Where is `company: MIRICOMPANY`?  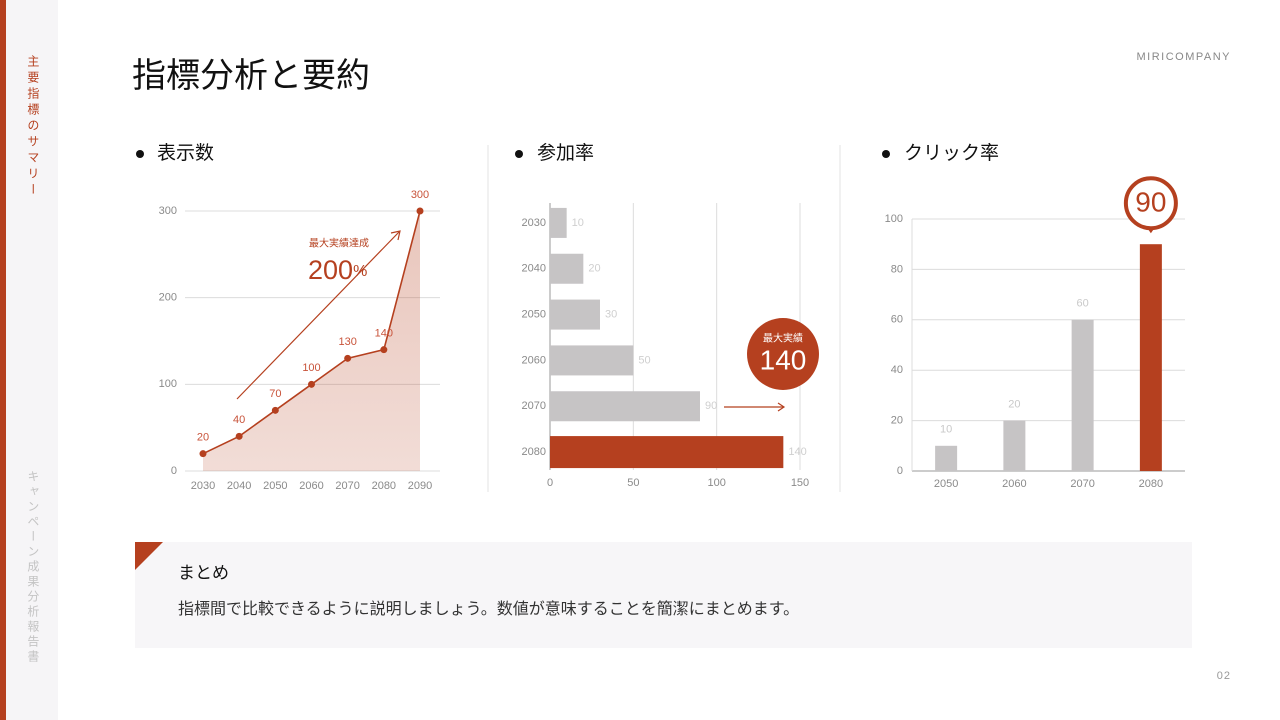
company: MIRICOMPANY is located at coordinates (1183, 57).